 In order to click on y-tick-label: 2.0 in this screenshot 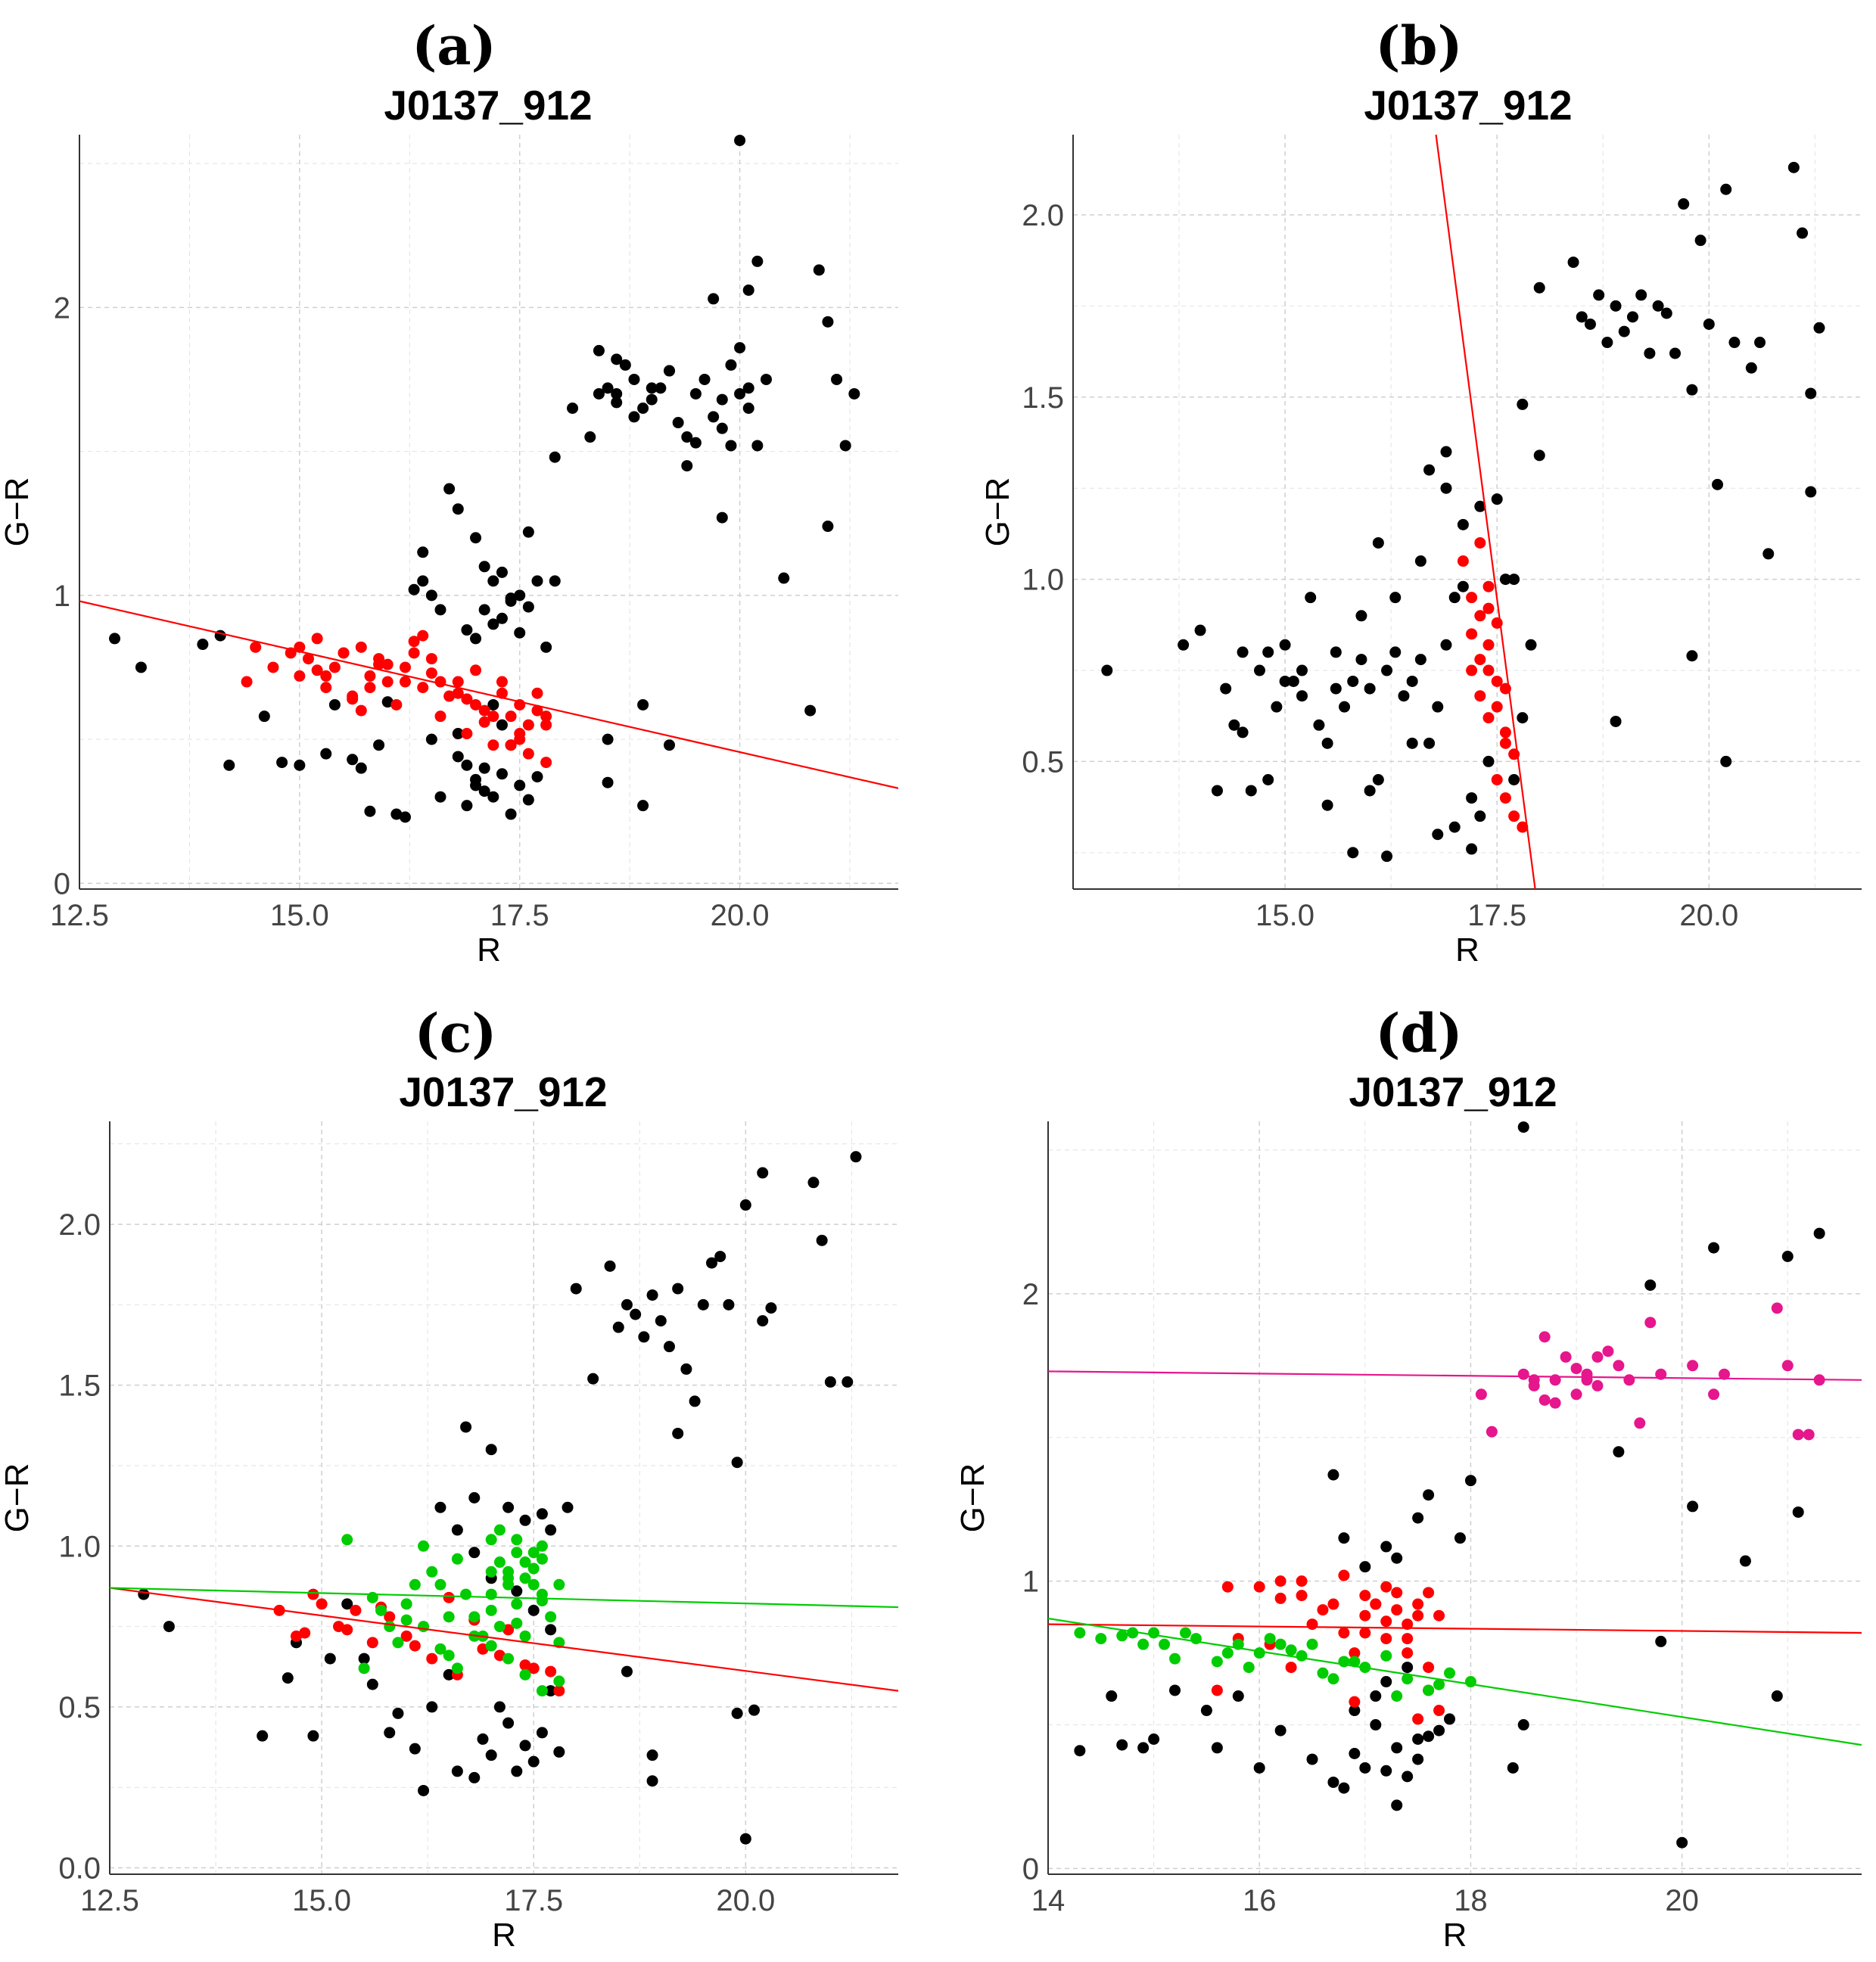, I will do `click(79, 1225)`.